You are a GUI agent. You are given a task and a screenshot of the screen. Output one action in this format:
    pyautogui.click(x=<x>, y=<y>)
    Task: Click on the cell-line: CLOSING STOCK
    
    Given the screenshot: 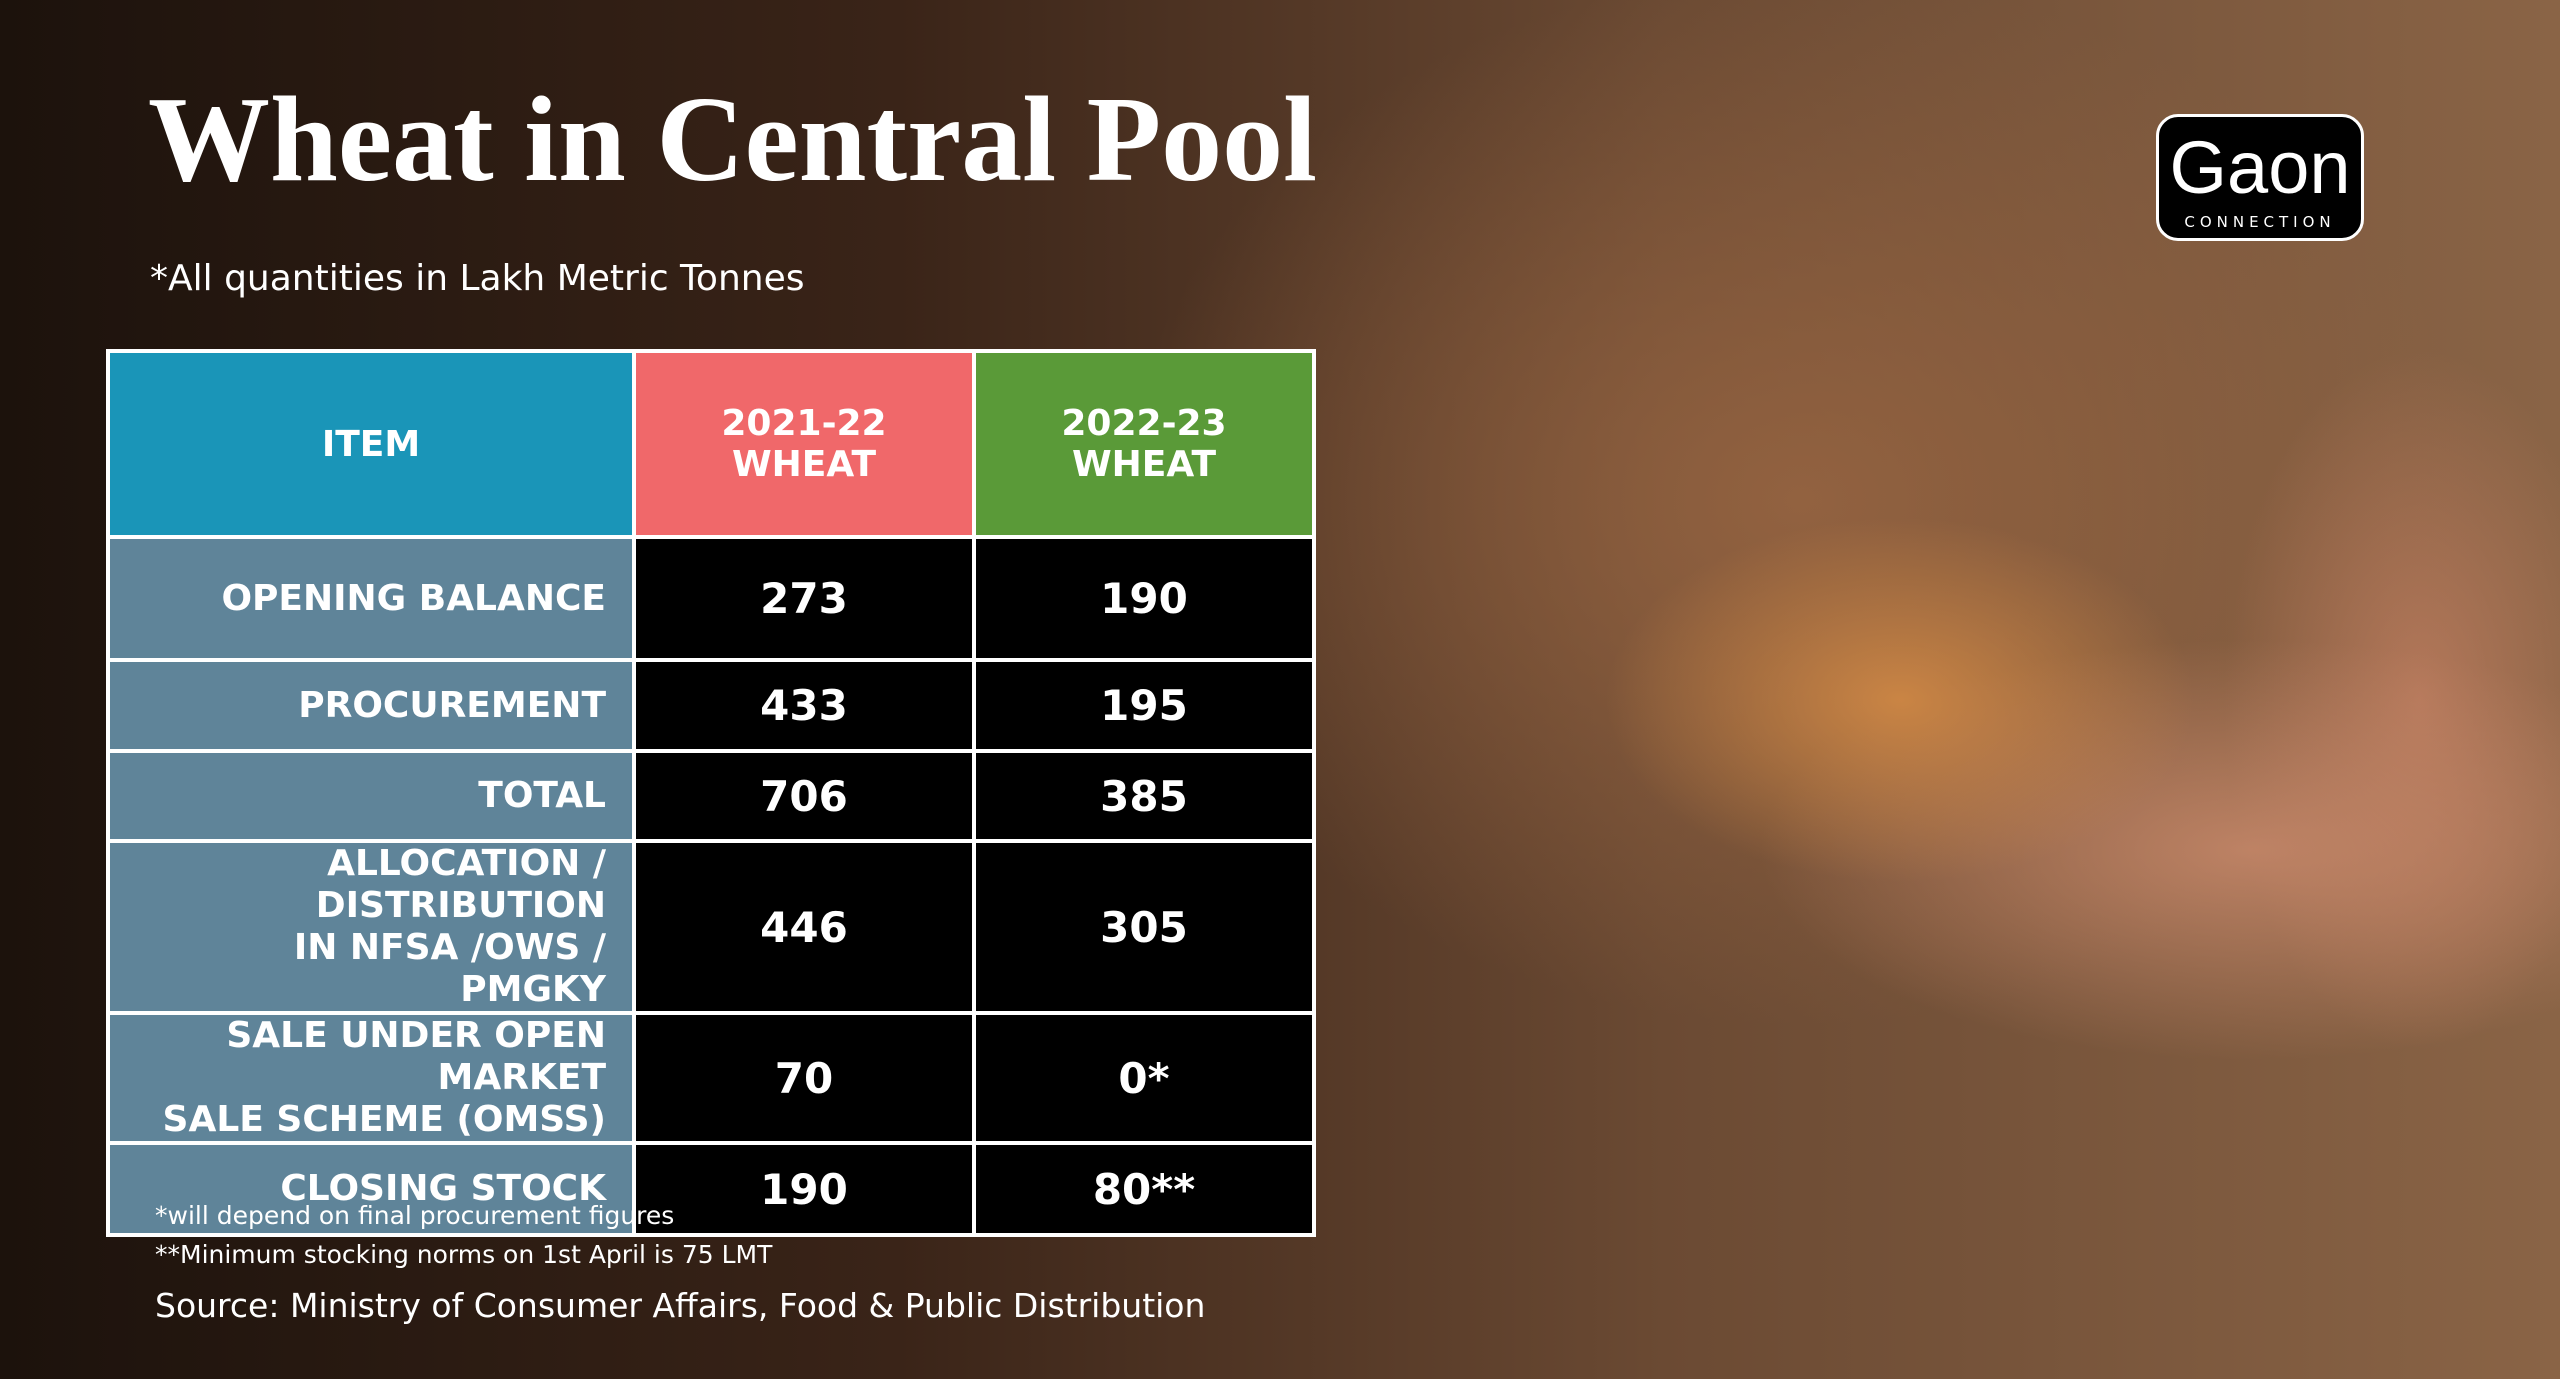 What is the action you would take?
    pyautogui.click(x=443, y=1188)
    